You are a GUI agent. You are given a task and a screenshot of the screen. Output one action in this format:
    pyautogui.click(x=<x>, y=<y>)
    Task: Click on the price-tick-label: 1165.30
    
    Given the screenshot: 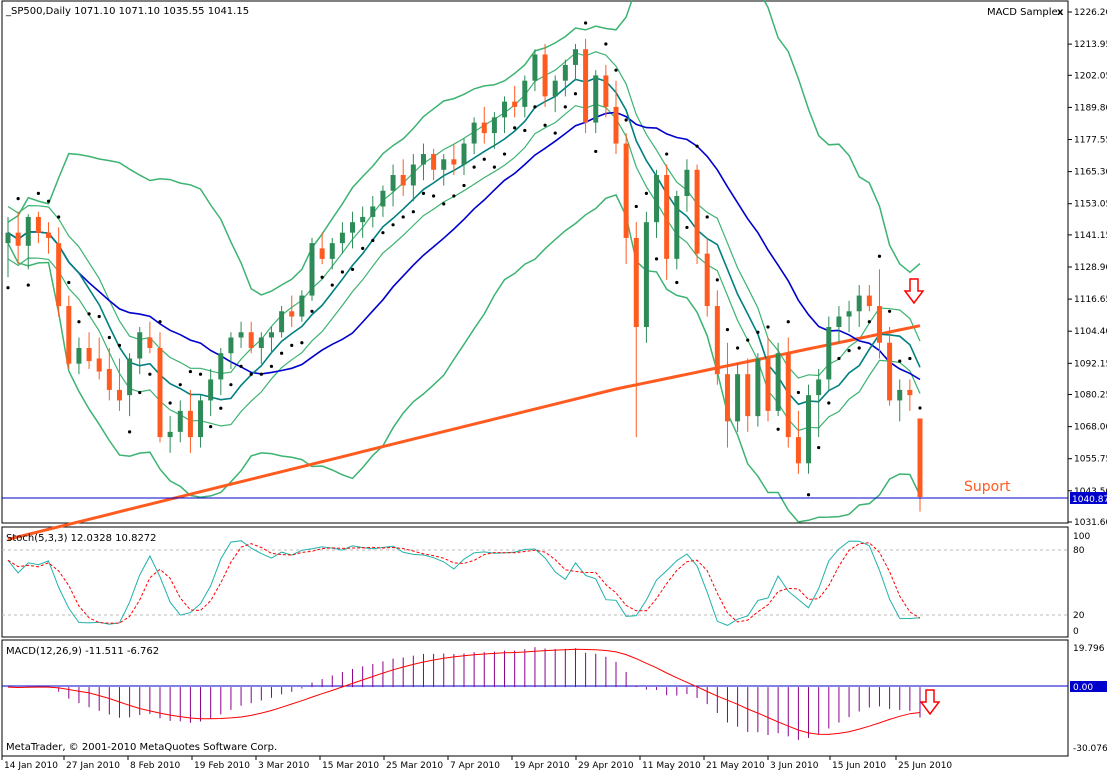 What is the action you would take?
    pyautogui.click(x=1090, y=173)
    